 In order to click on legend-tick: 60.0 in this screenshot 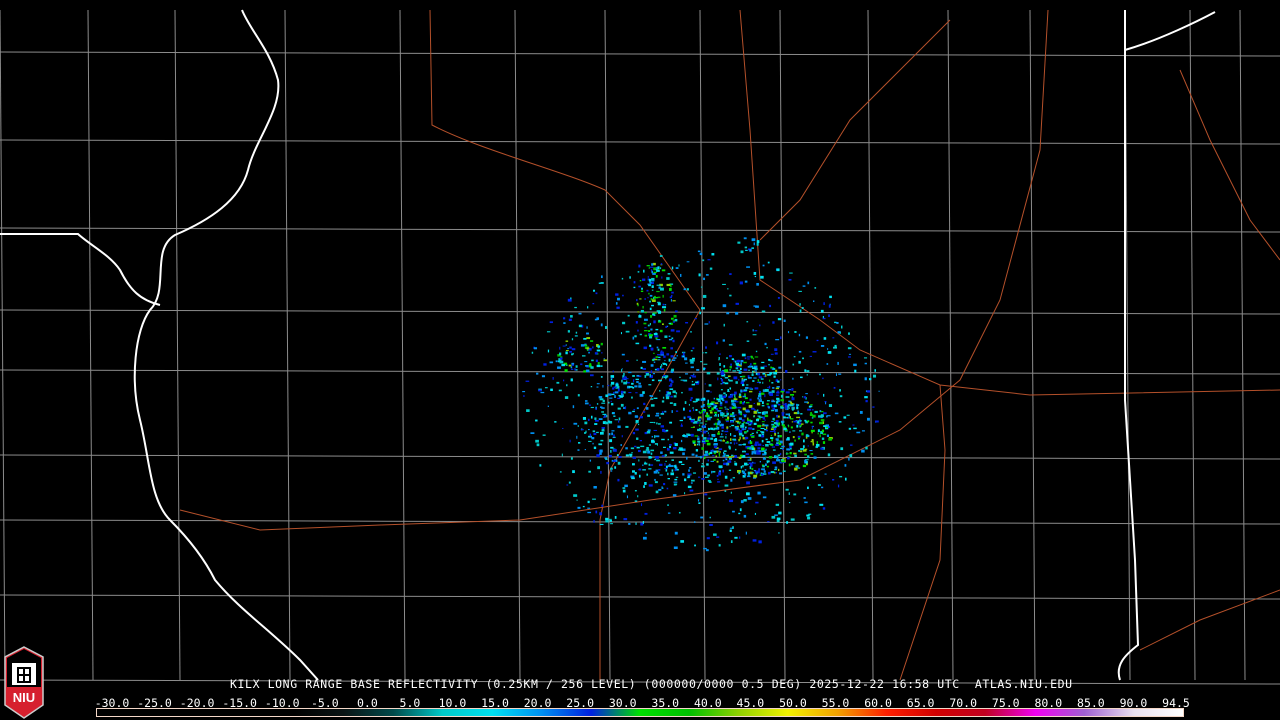, I will do `click(878, 703)`.